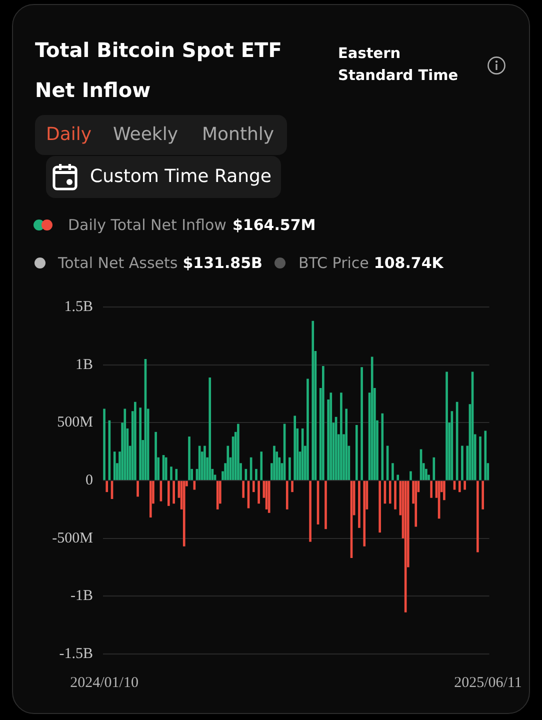 The width and height of the screenshot is (542, 720). Describe the element at coordinates (145, 134) in the screenshot. I see `text: Weekly` at that location.